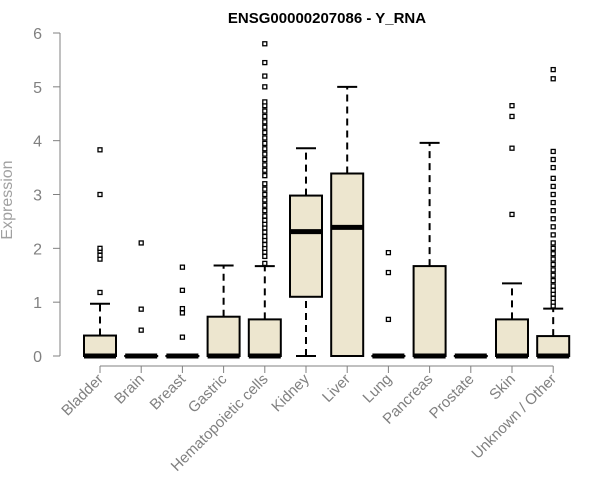  What do you see at coordinates (37, 249) in the screenshot?
I see `y-tick-label: 2` at bounding box center [37, 249].